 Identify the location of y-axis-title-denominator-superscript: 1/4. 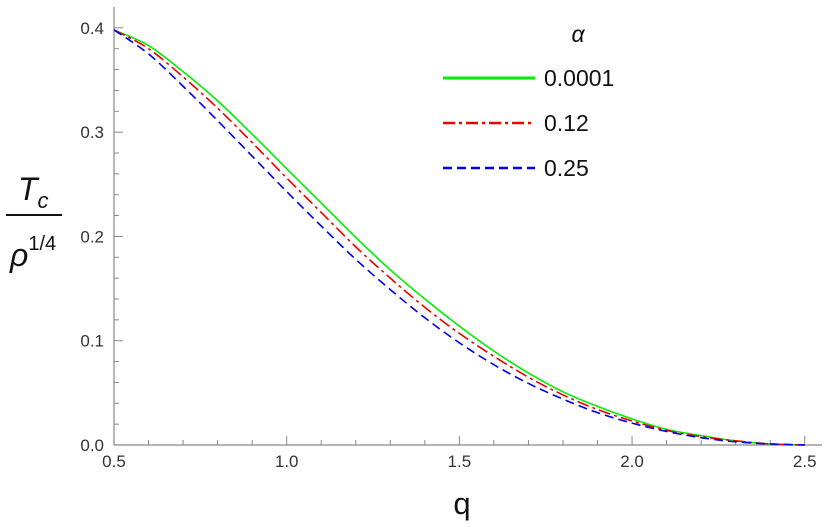
(42, 244).